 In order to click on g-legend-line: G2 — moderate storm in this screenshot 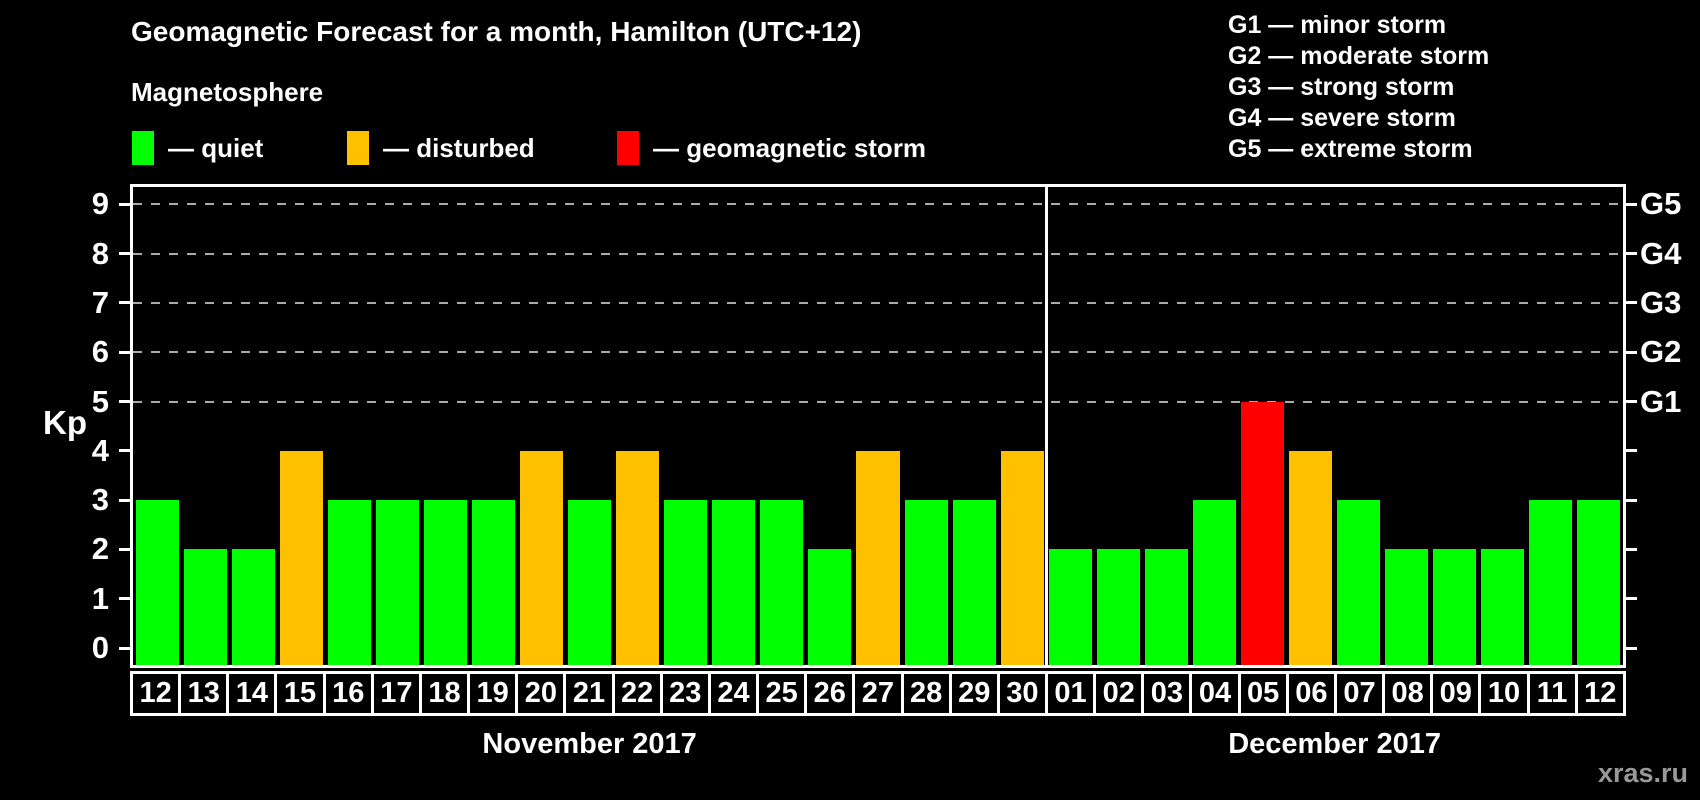, I will do `click(1359, 56)`.